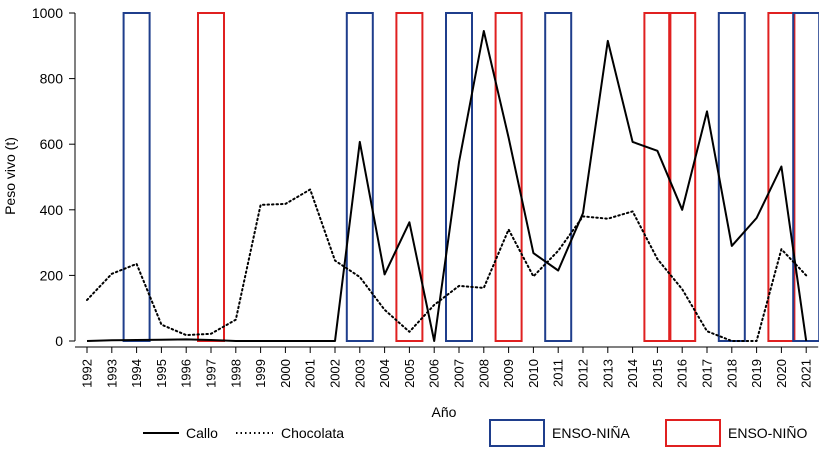 Image resolution: width=819 pixels, height=449 pixels. Describe the element at coordinates (52, 210) in the screenshot. I see `y-tick-label-400: 400` at that location.